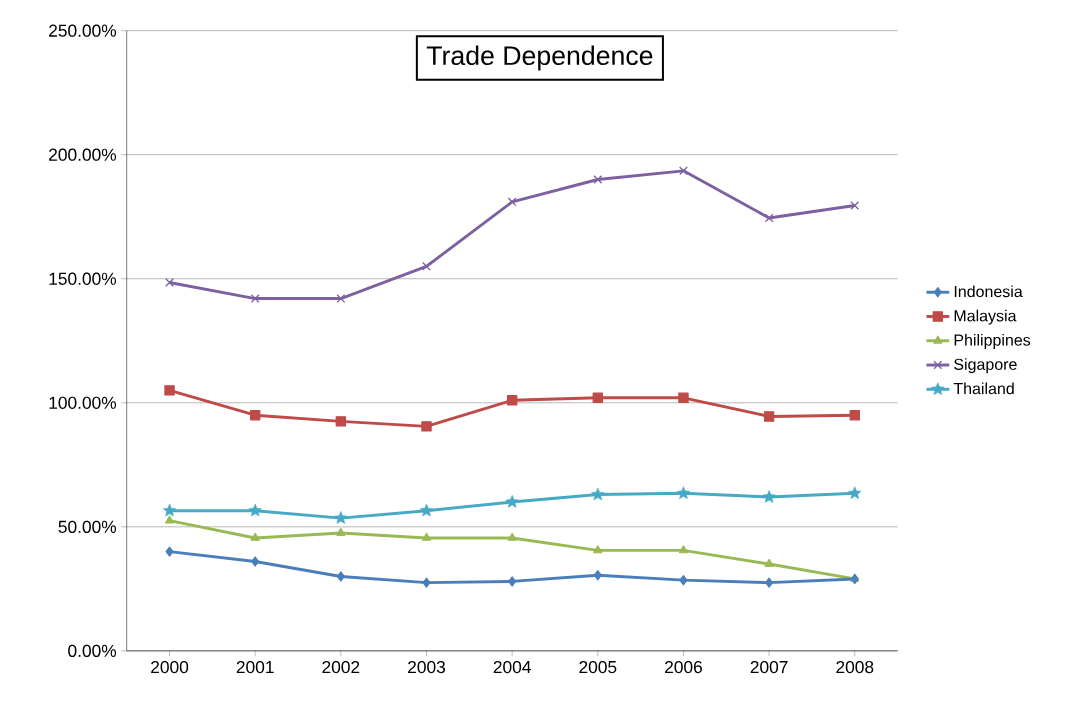  What do you see at coordinates (855, 667) in the screenshot?
I see `x-tick-label: 2008` at bounding box center [855, 667].